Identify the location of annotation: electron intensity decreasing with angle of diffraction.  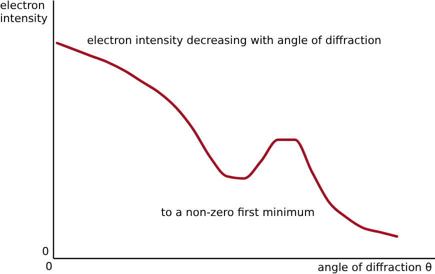
(234, 40).